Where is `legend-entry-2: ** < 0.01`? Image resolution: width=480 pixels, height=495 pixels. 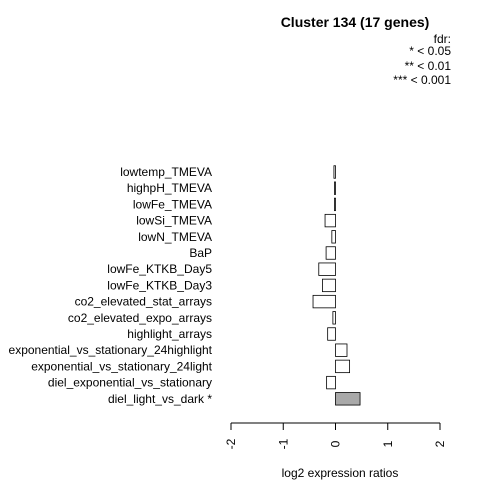
legend-entry-2: ** < 0.01 is located at coordinates (428, 66).